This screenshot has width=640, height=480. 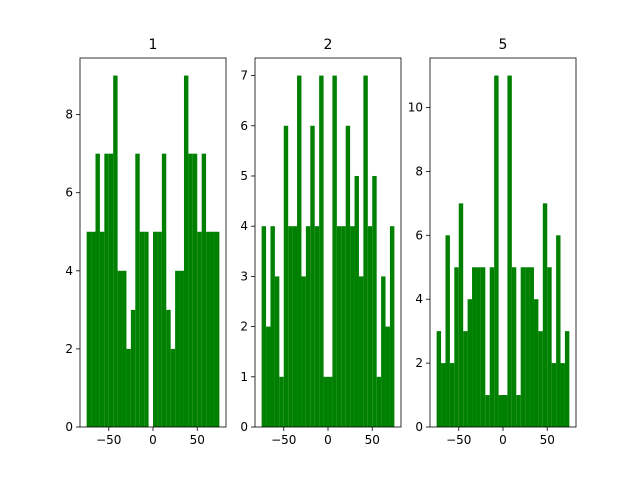 What do you see at coordinates (503, 45) in the screenshot?
I see `chart-title: 5` at bounding box center [503, 45].